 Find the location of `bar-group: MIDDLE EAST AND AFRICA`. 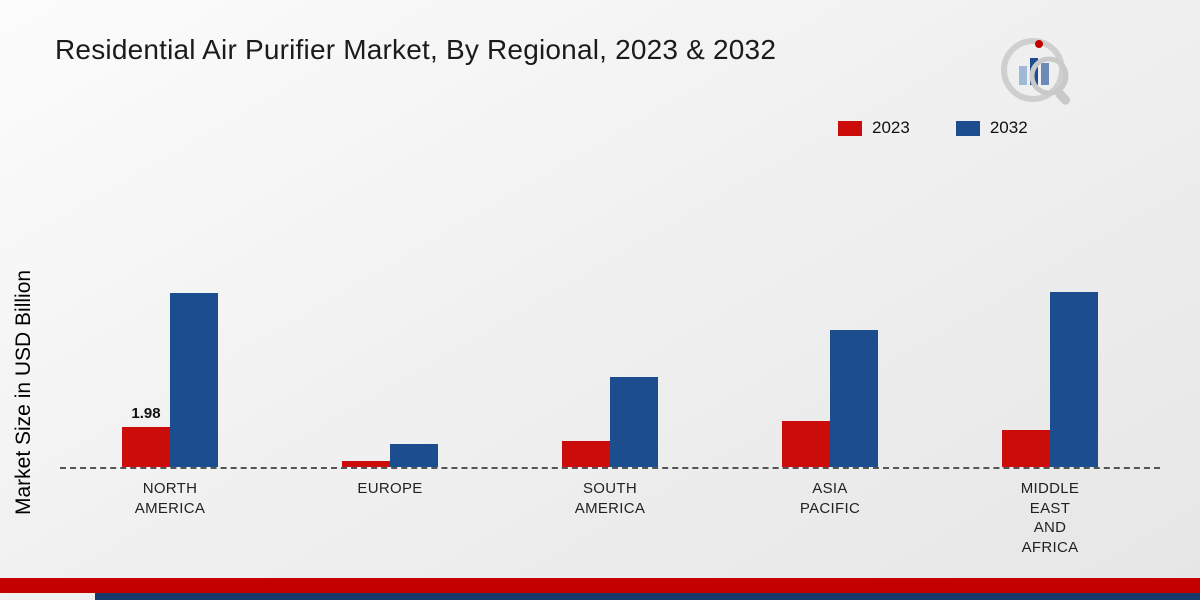

bar-group: MIDDLE EAST AND AFRICA is located at coordinates (1050, 411).